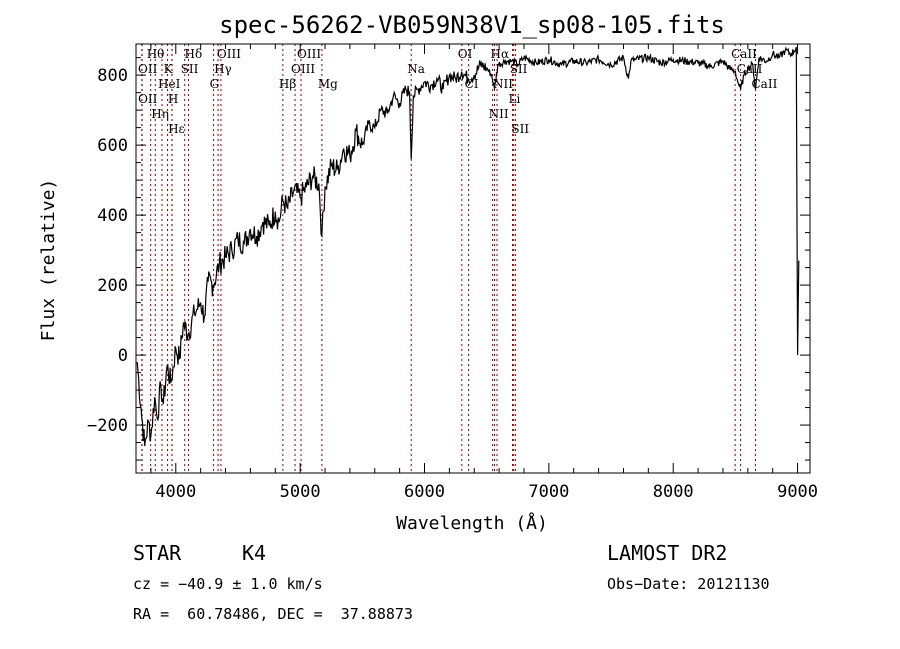 The width and height of the screenshot is (900, 649). Describe the element at coordinates (48, 260) in the screenshot. I see `y-axis-label: Flux (relative)` at that location.